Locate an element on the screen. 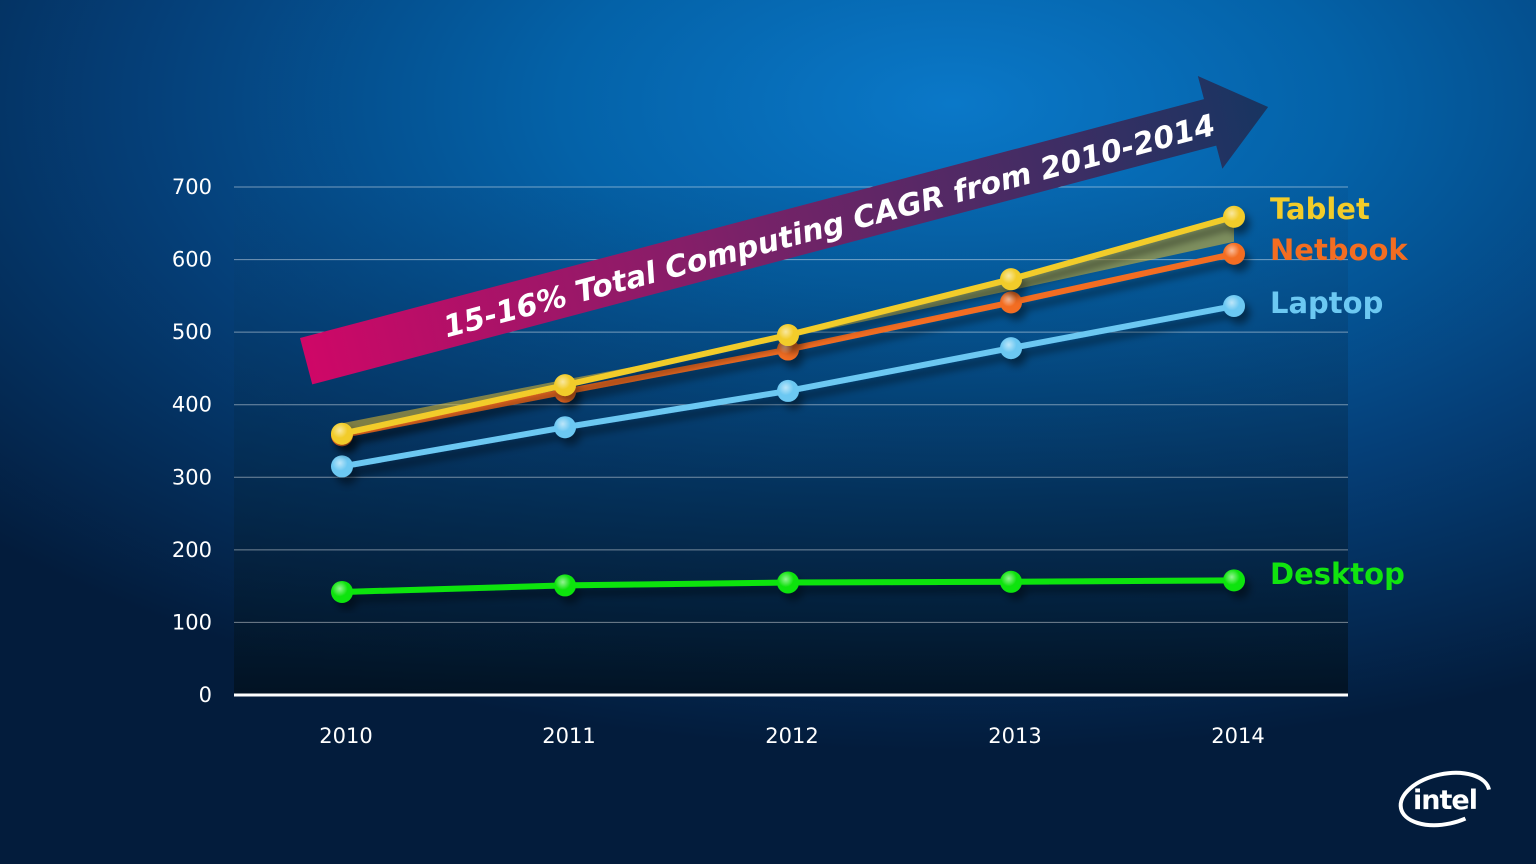  series-desktop is located at coordinates (788, 586).